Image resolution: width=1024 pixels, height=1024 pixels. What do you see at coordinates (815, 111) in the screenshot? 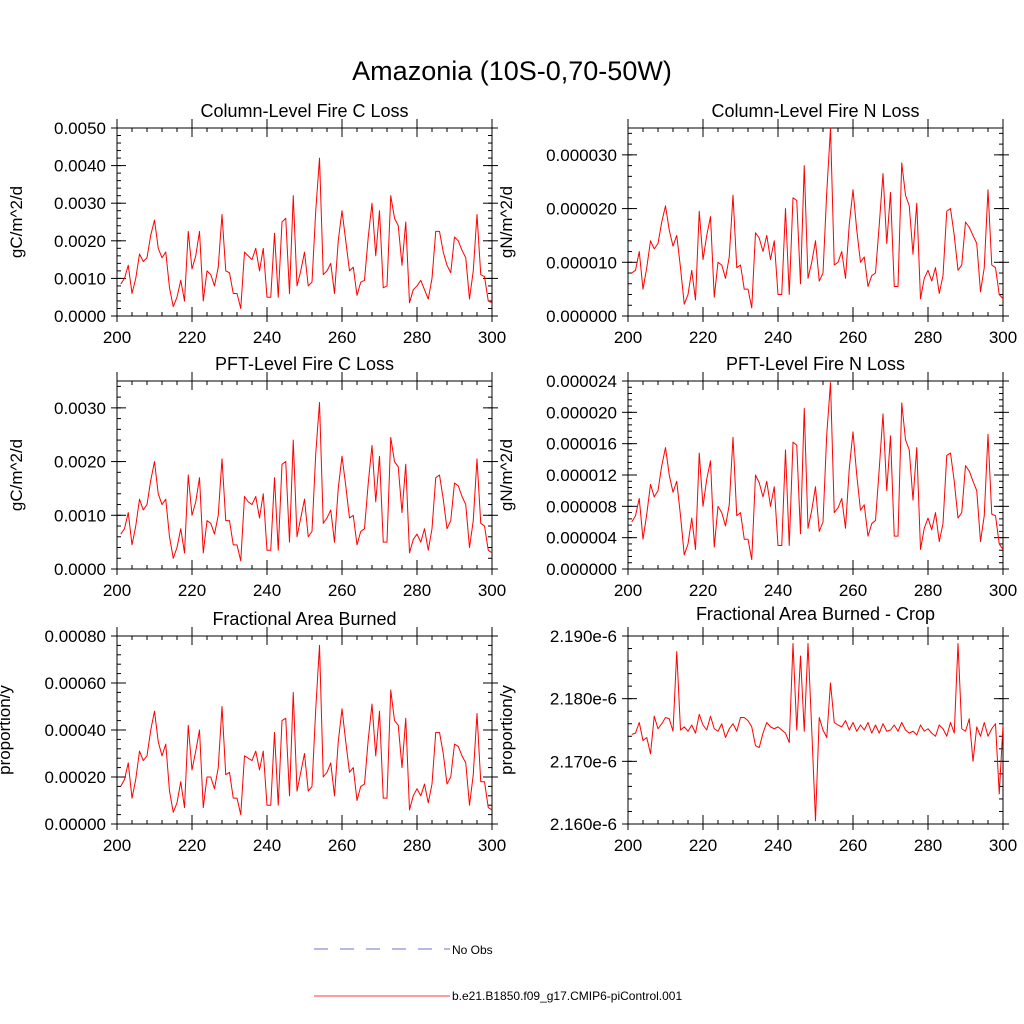
I see `panel-title: Column-Level Fire N Loss` at bounding box center [815, 111].